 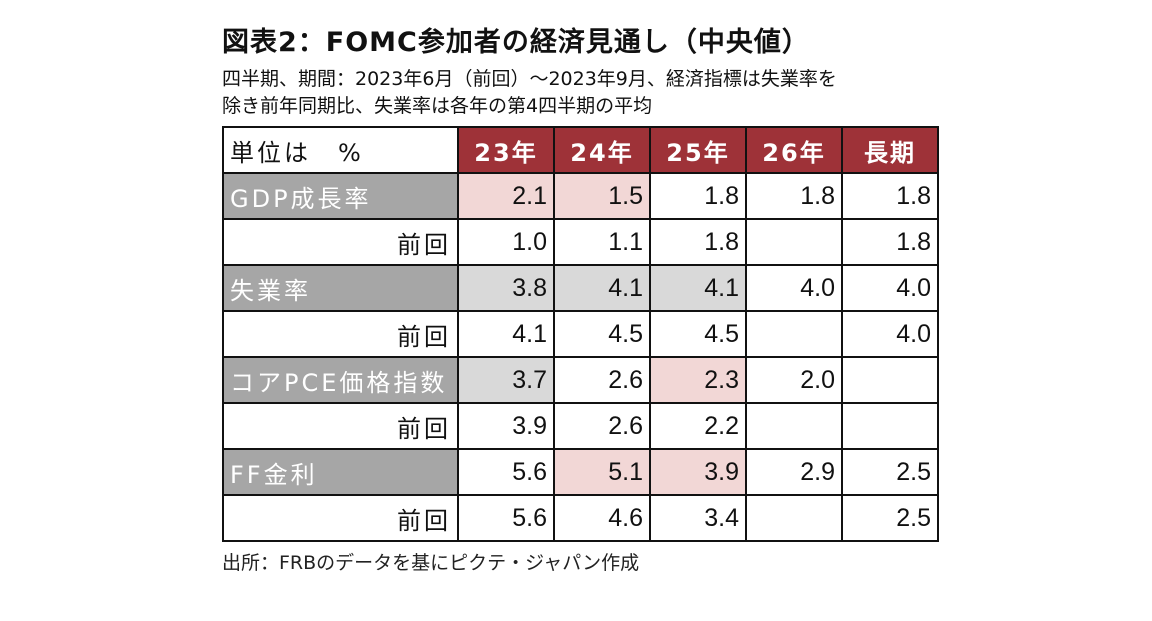 What do you see at coordinates (698, 150) in the screenshot?
I see `column-header: 25年` at bounding box center [698, 150].